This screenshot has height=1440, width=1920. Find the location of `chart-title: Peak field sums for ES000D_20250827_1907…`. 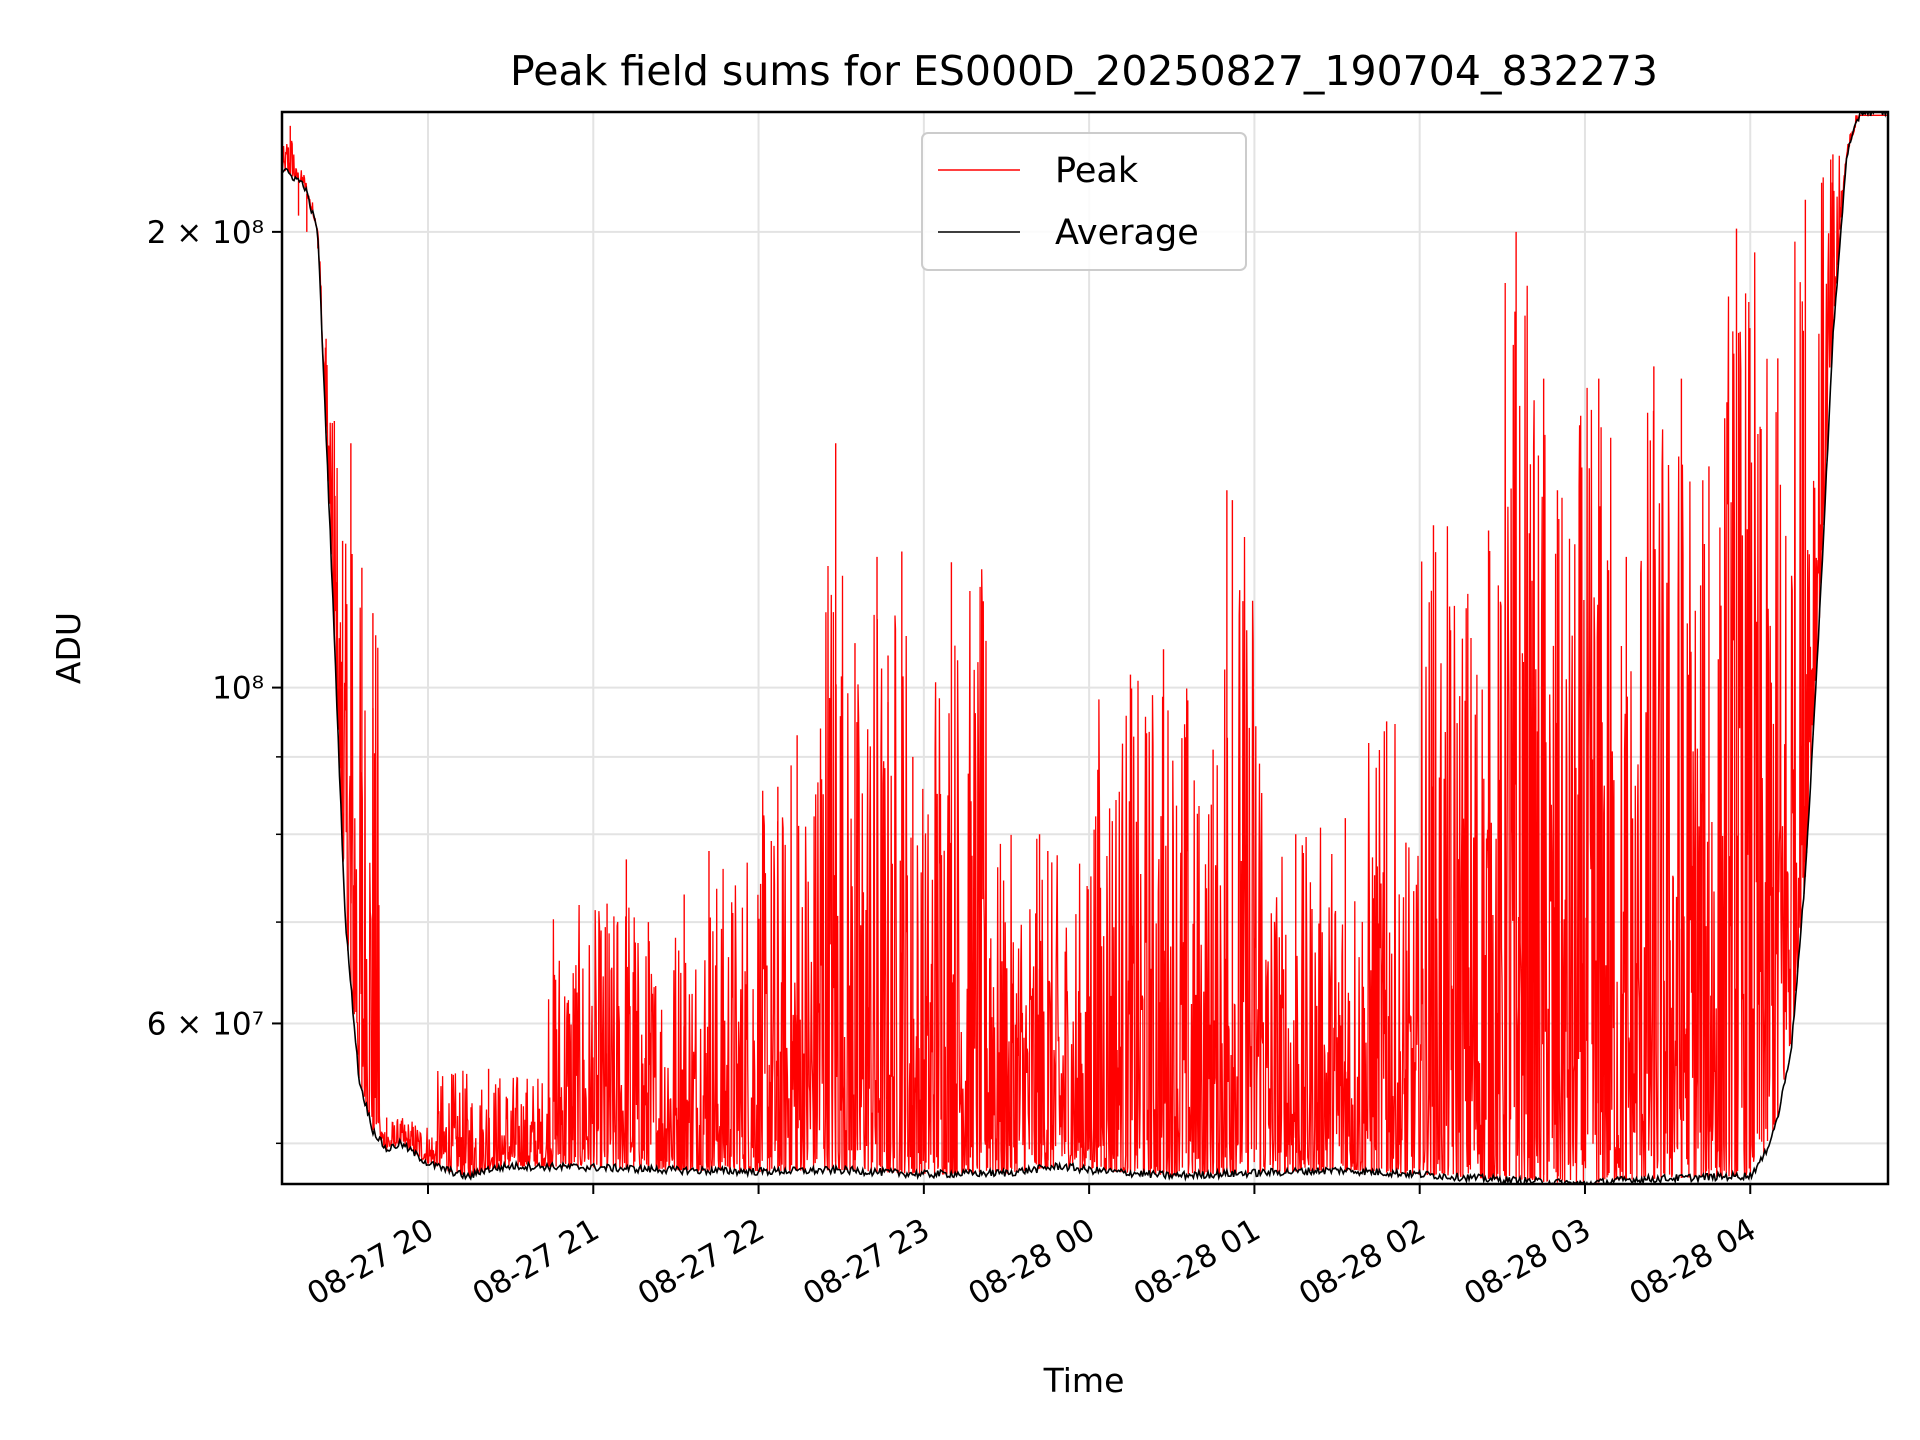

chart-title: Peak field sums for ES000D_20250827_1907… is located at coordinates (1084, 71).